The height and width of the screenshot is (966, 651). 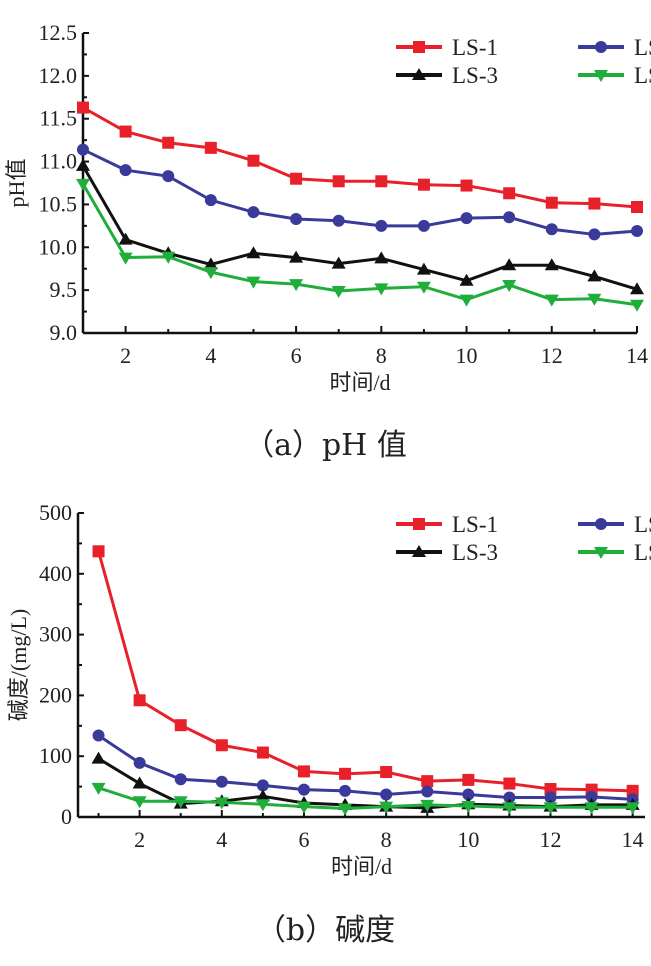 I want to click on y-tick-label: 12.5, so click(x=58, y=32).